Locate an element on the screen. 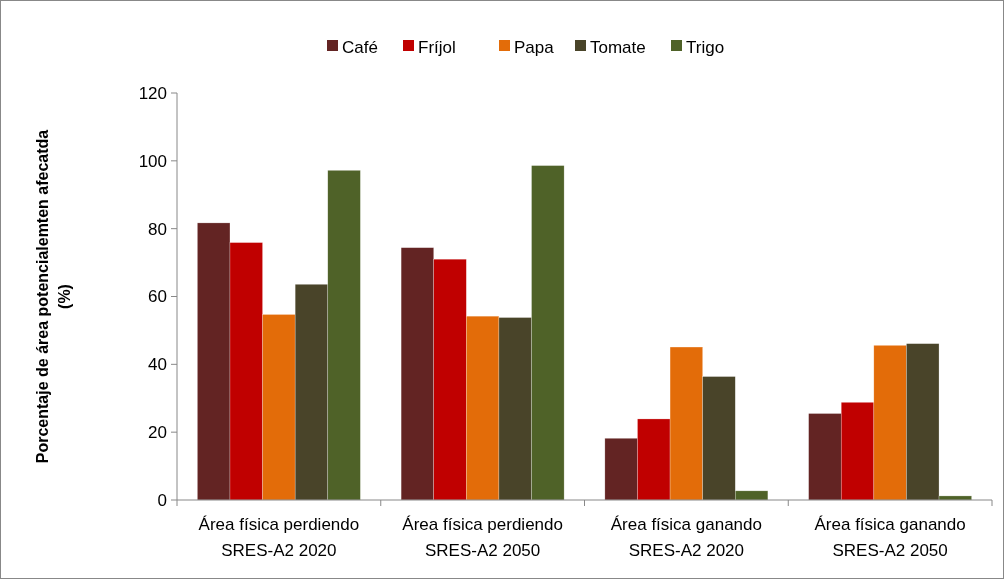 The width and height of the screenshot is (1004, 579). x-tick-label: Área física ganando SRES-A2 2050 is located at coordinates (890, 537).